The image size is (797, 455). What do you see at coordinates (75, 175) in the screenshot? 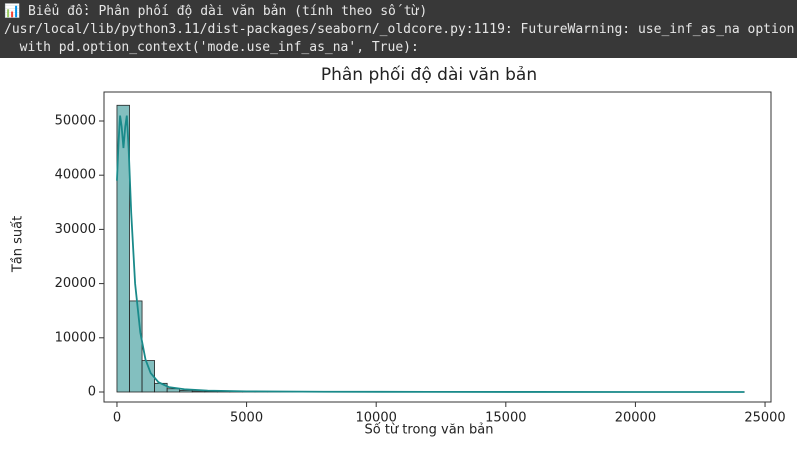
I see `y-tick-label: 40000` at bounding box center [75, 175].